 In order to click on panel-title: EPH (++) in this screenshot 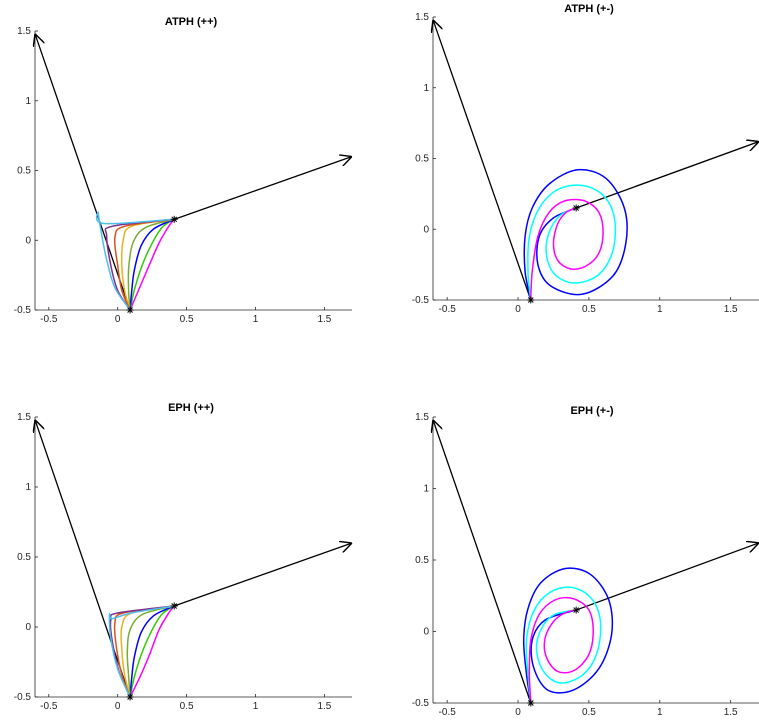, I will do `click(191, 408)`.